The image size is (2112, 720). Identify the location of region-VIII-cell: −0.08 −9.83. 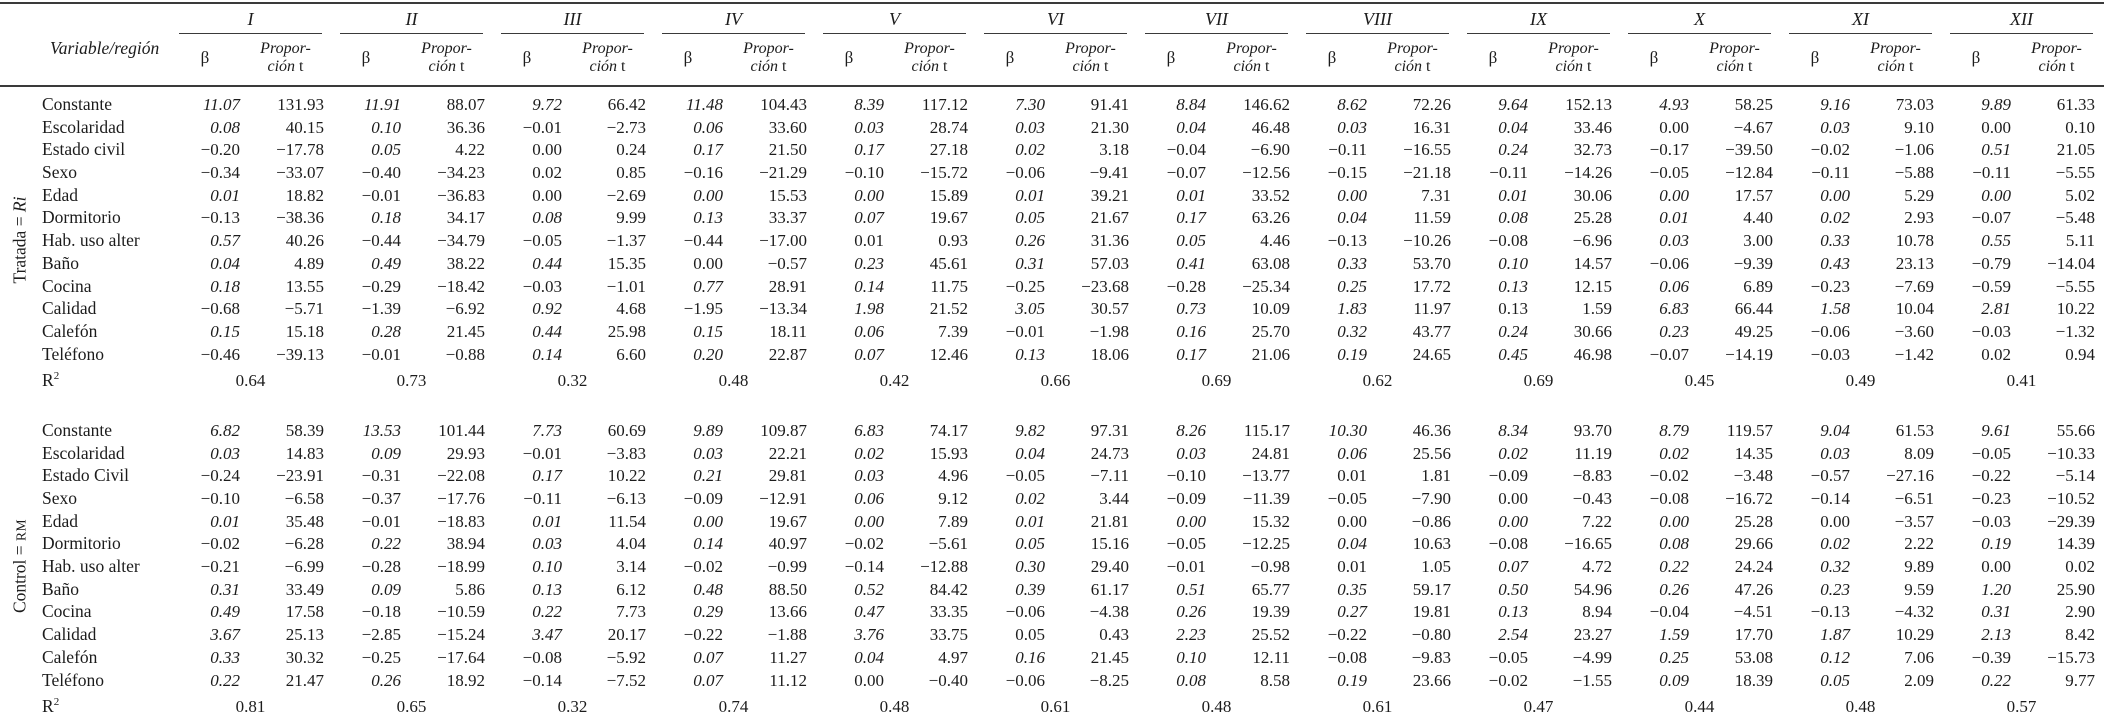
(1377, 658).